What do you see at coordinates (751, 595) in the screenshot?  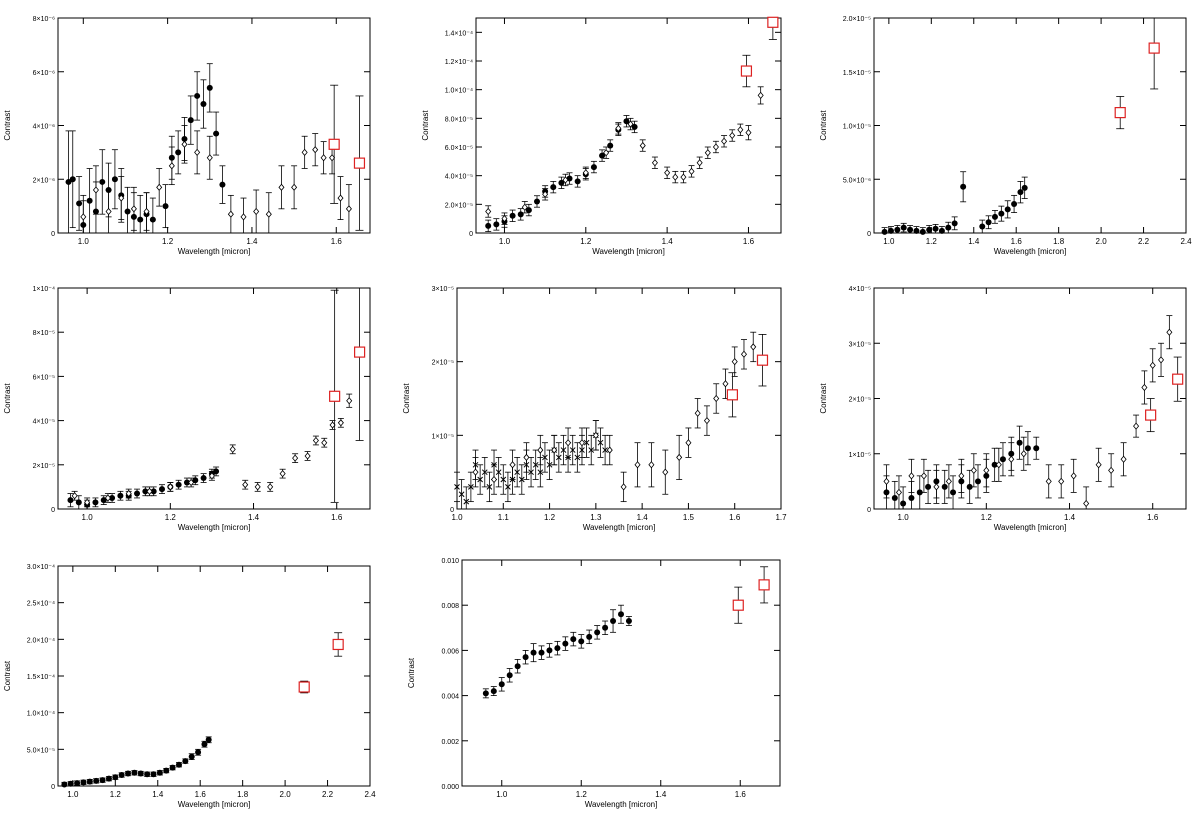 I see `series-photometry` at bounding box center [751, 595].